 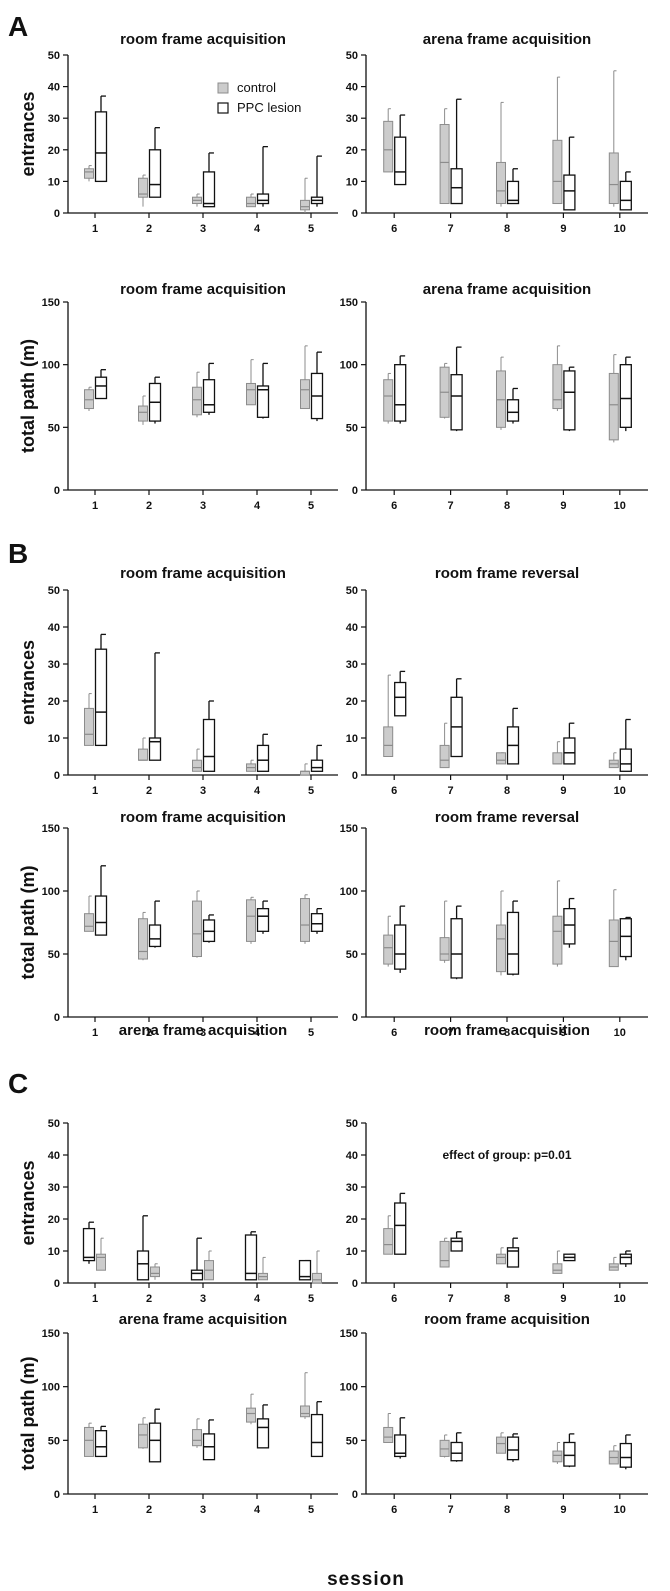 I want to click on y-axis-label: total path (m), so click(x=28, y=923).